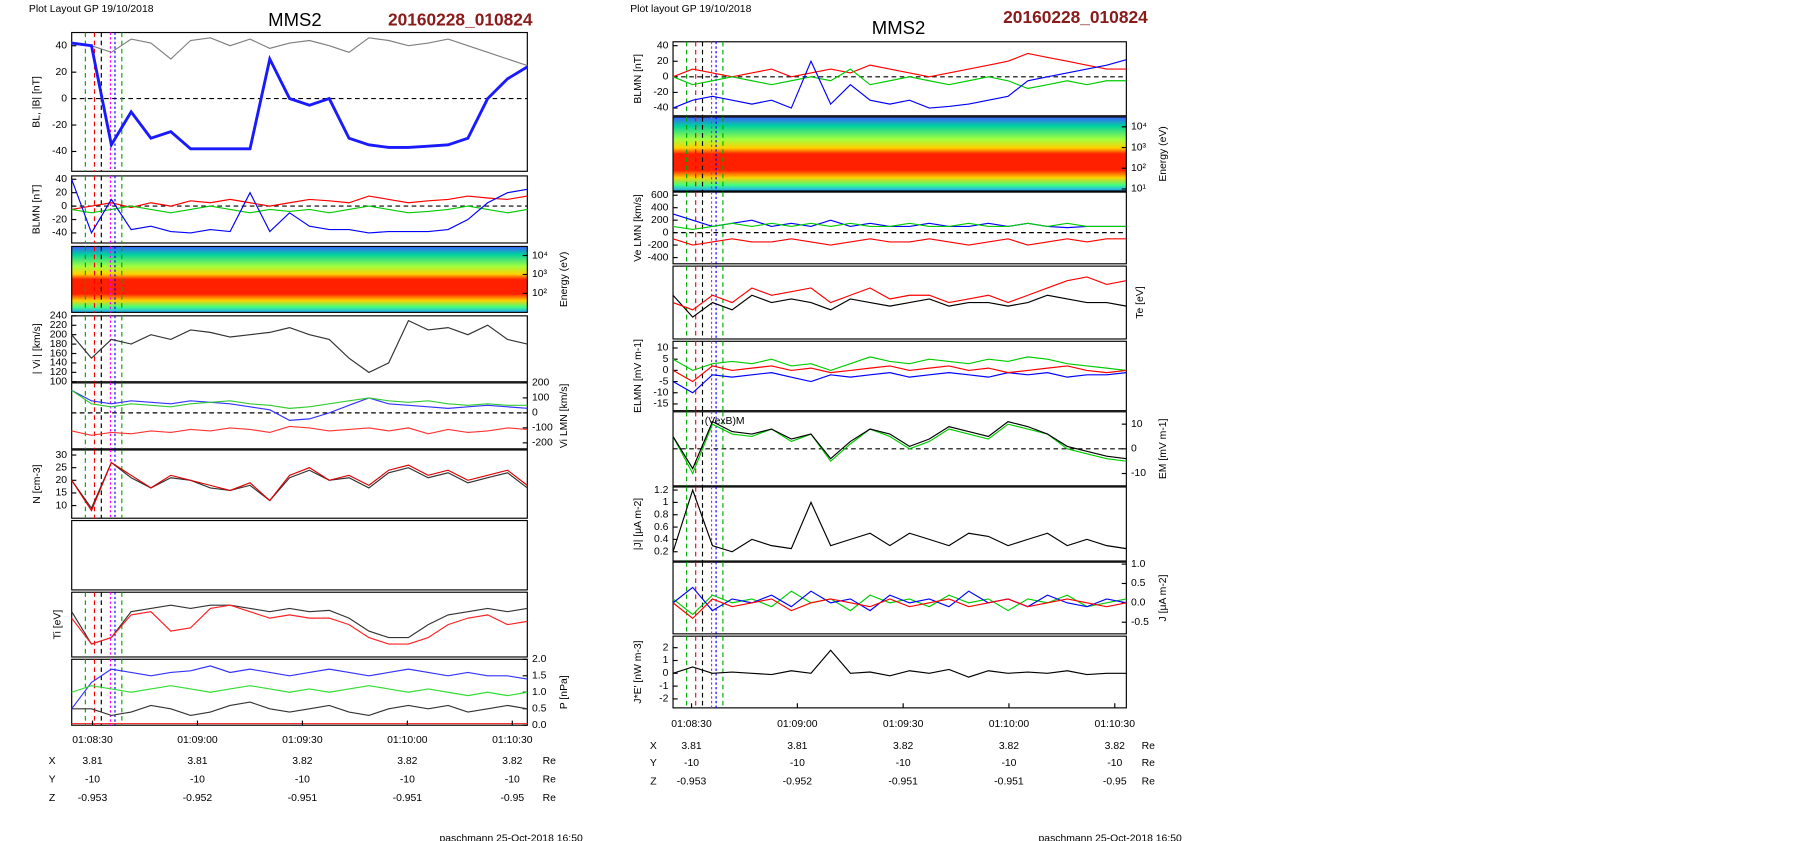 This screenshot has width=1804, height=841. What do you see at coordinates (1139, 168) in the screenshot?
I see `y-tick-label: 10²` at bounding box center [1139, 168].